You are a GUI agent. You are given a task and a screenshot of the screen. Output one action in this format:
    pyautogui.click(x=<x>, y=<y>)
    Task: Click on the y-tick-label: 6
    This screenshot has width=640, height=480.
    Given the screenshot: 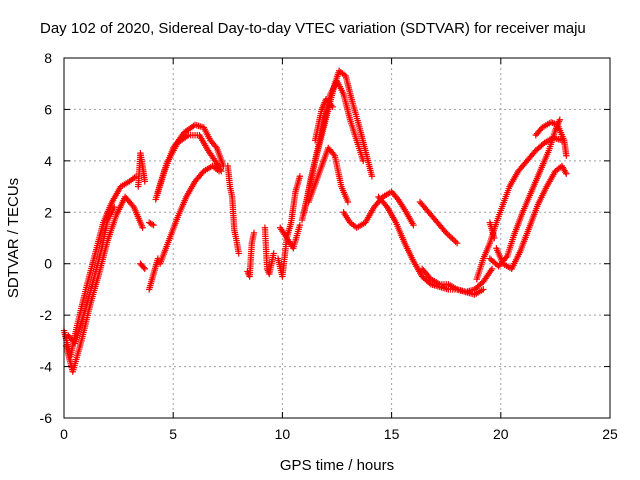 What is the action you would take?
    pyautogui.click(x=48, y=109)
    